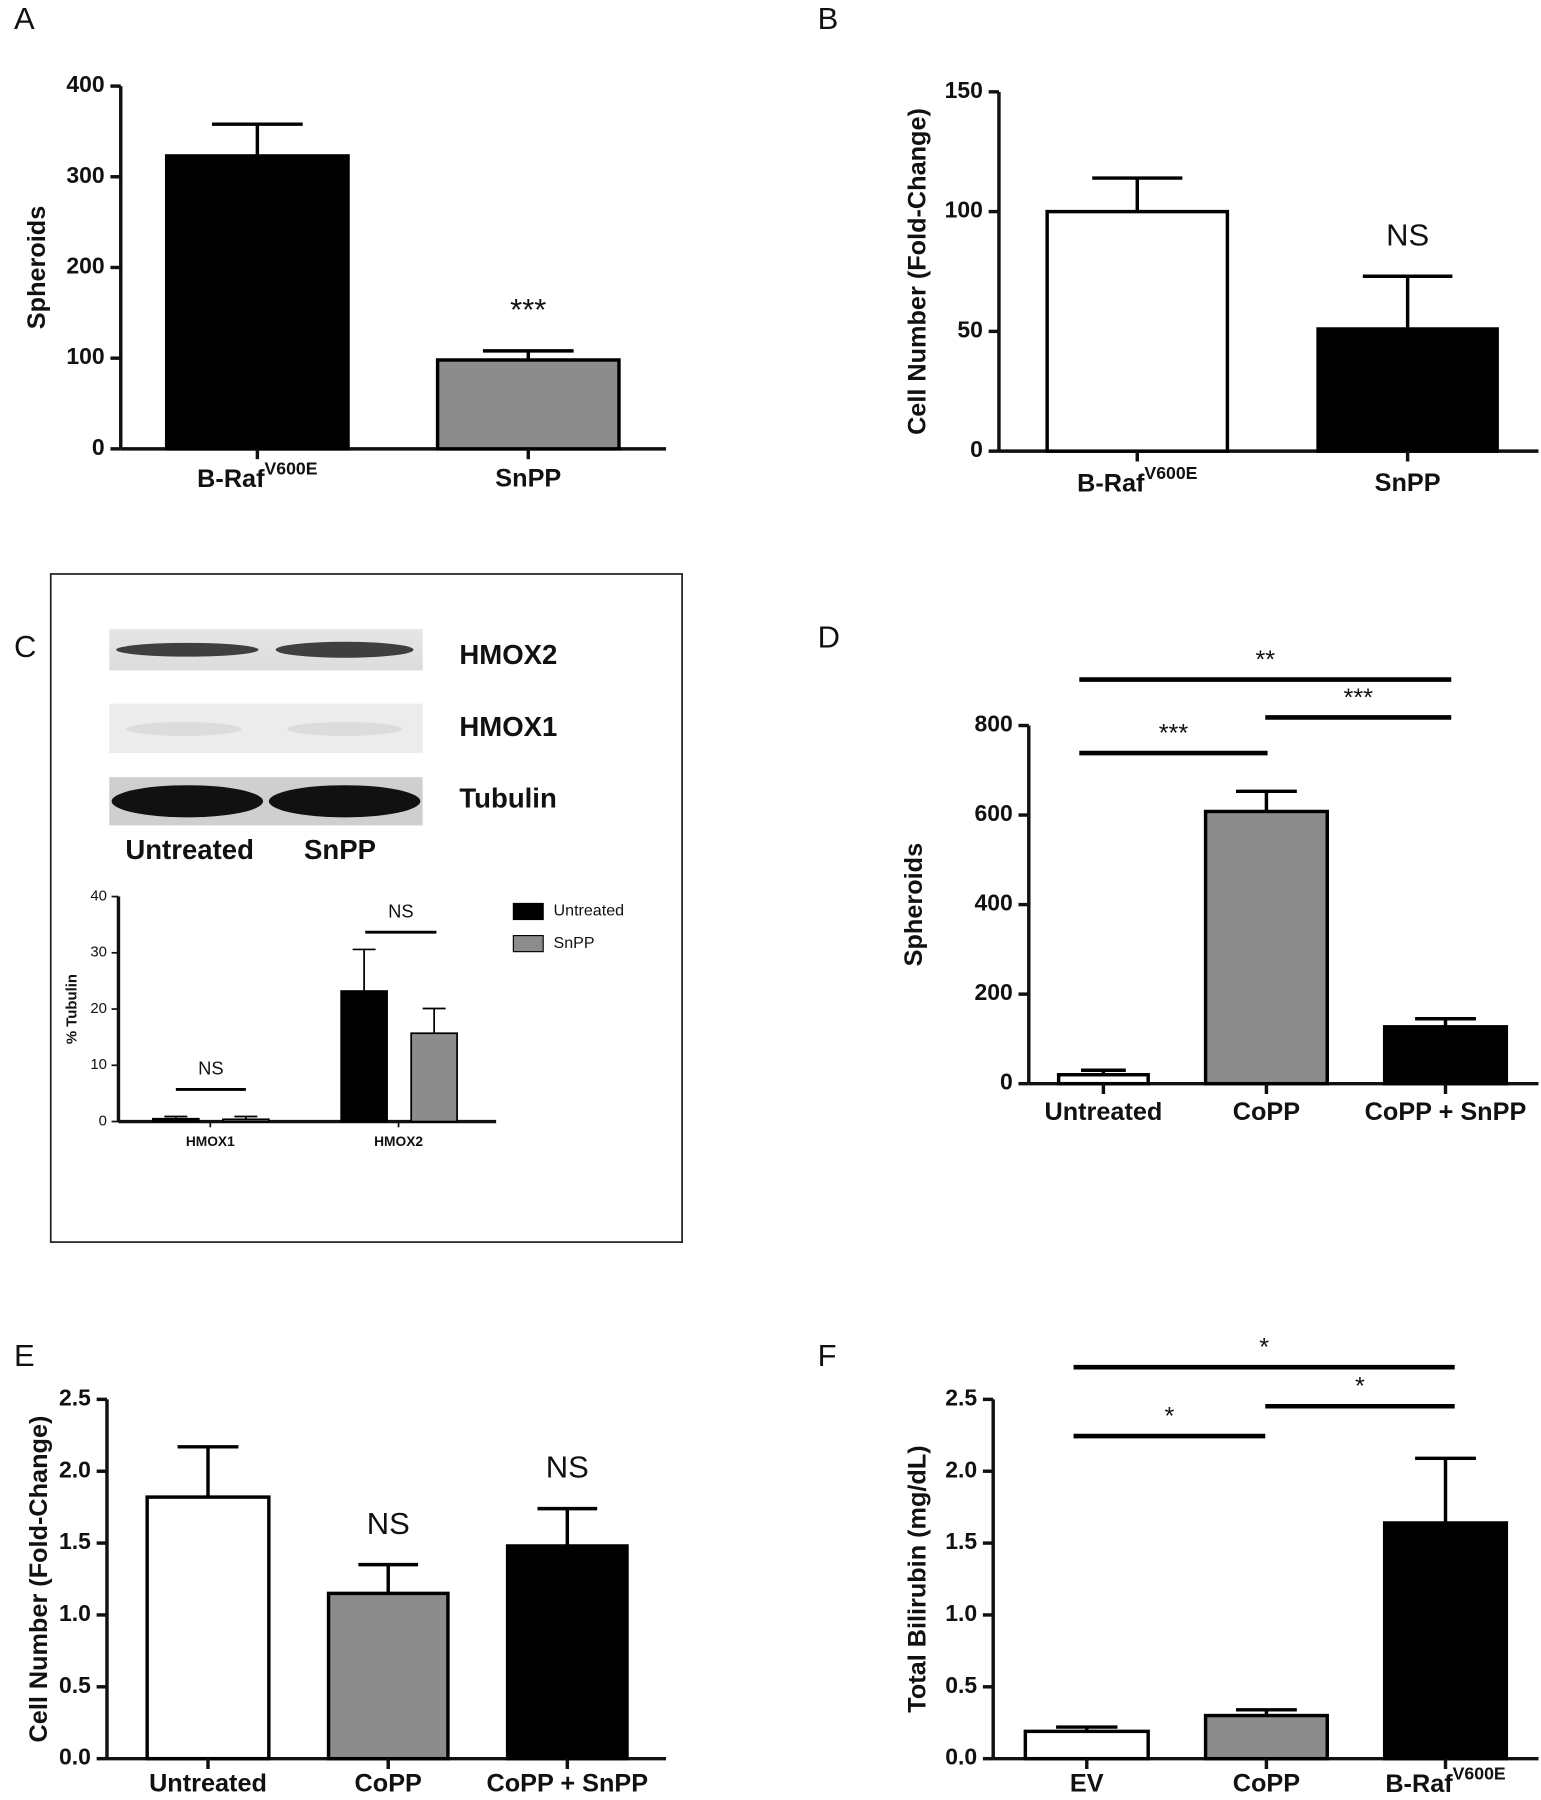  Describe the element at coordinates (25, 646) in the screenshot. I see `panel-label: C` at that location.